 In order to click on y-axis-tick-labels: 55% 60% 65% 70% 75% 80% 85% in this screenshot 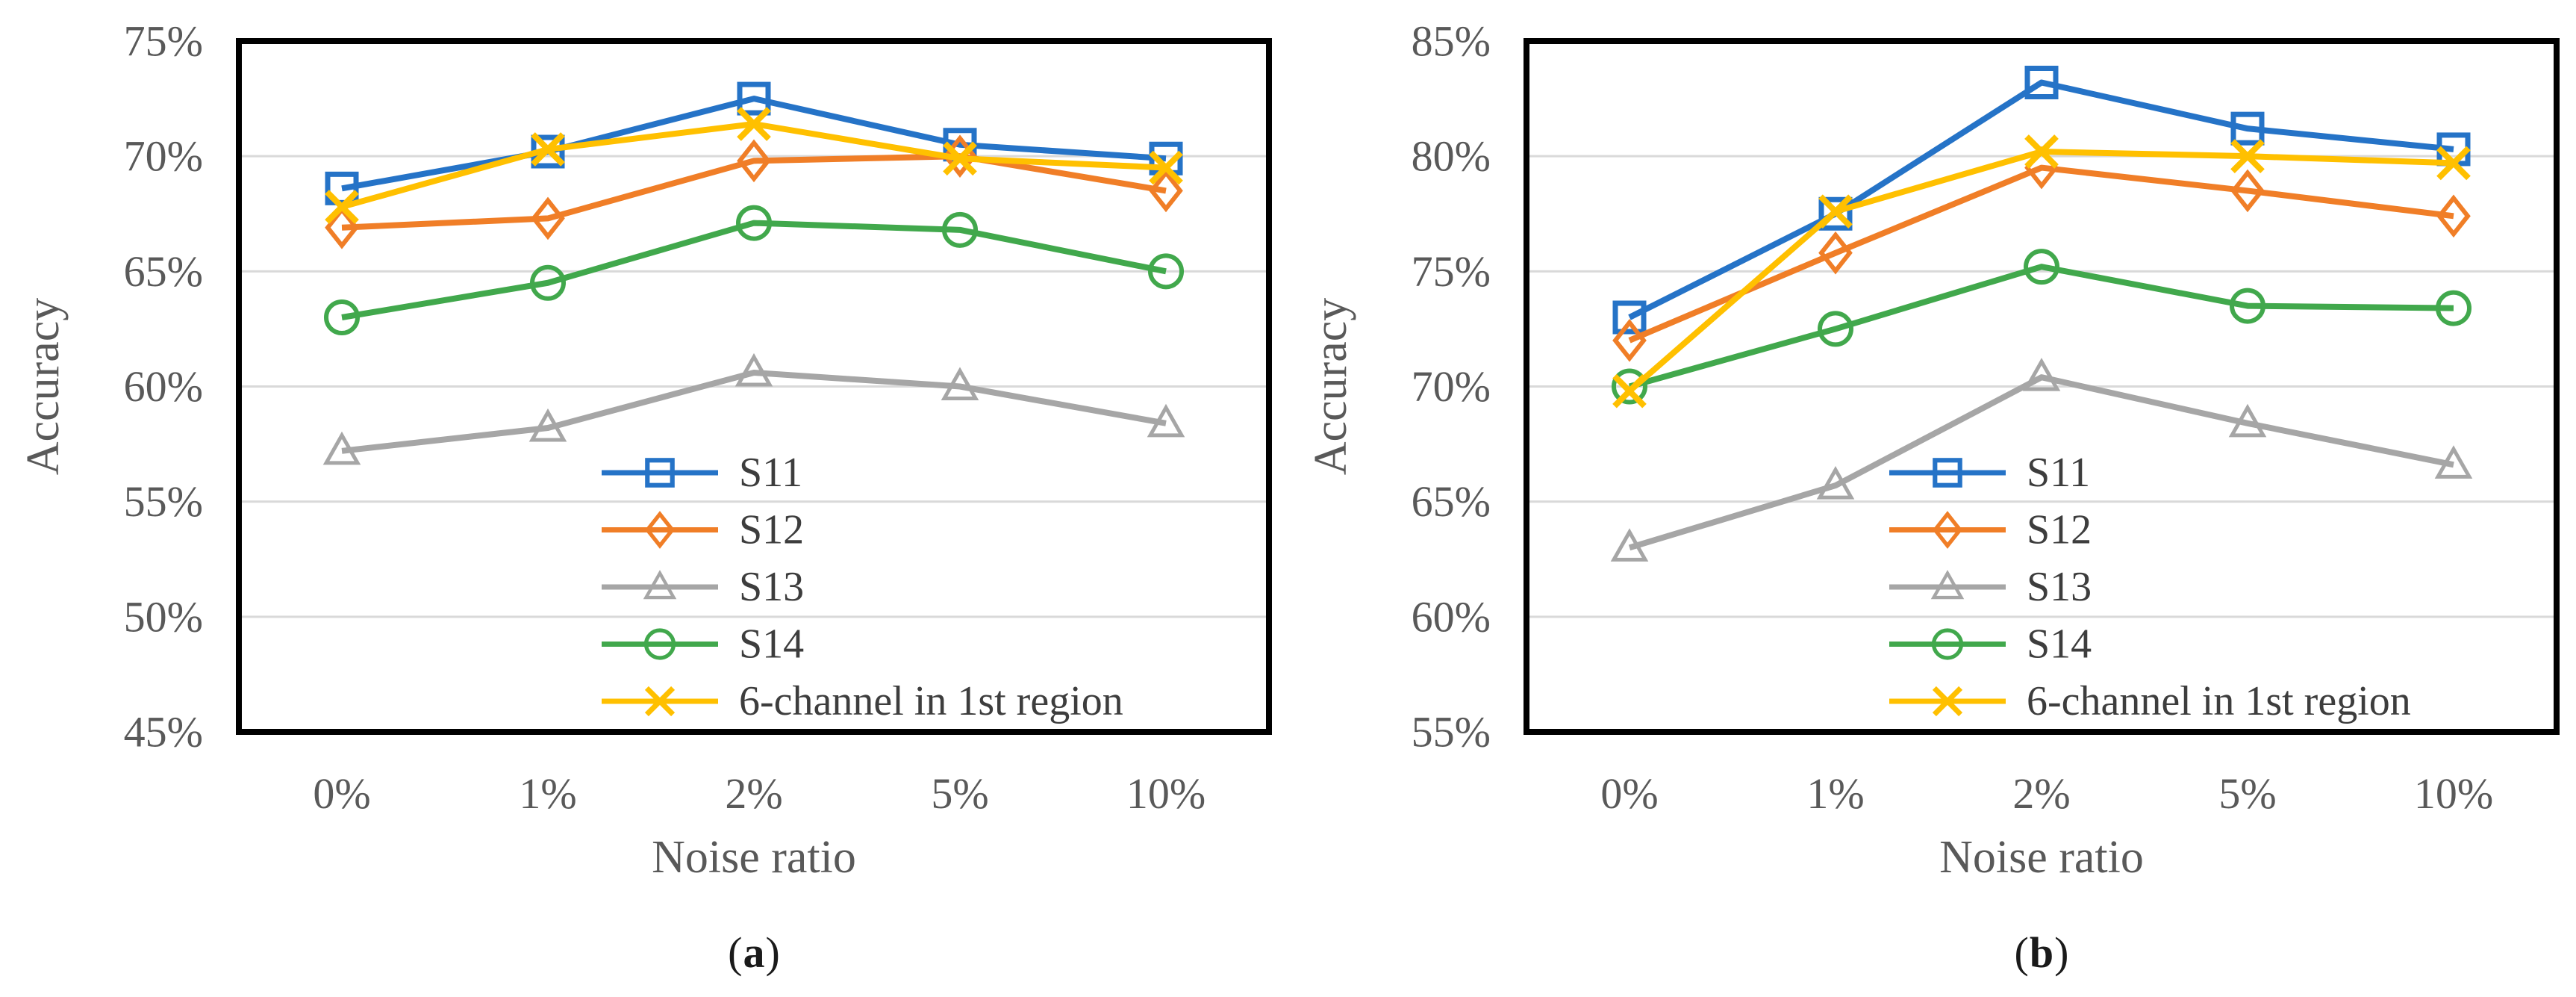, I will do `click(1451, 387)`.